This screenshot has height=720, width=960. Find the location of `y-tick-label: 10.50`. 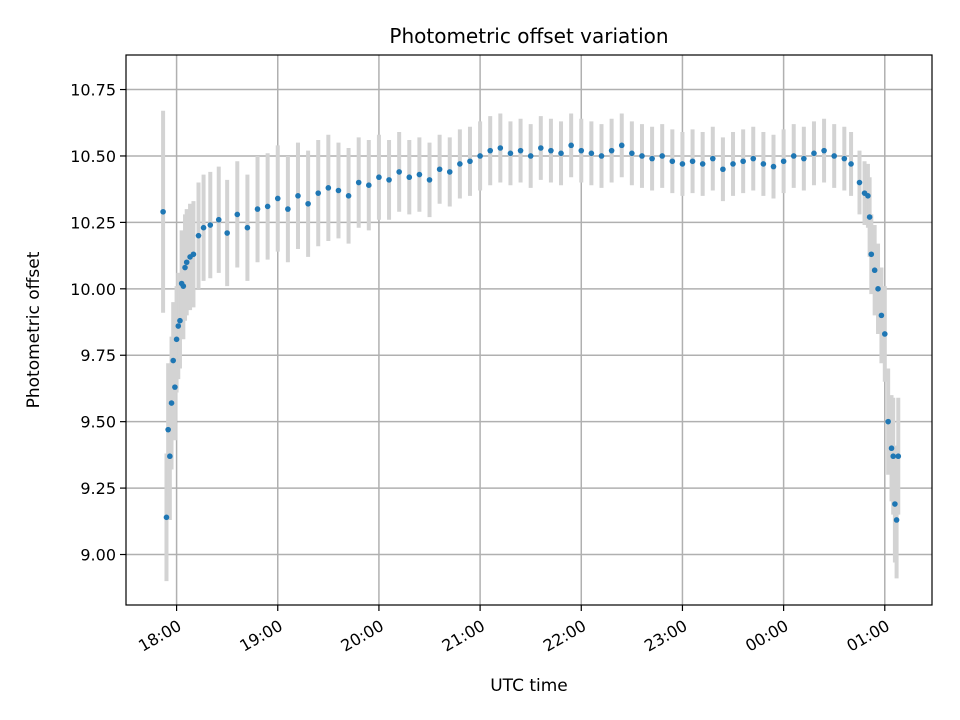

y-tick-label: 10.50 is located at coordinates (93, 156).